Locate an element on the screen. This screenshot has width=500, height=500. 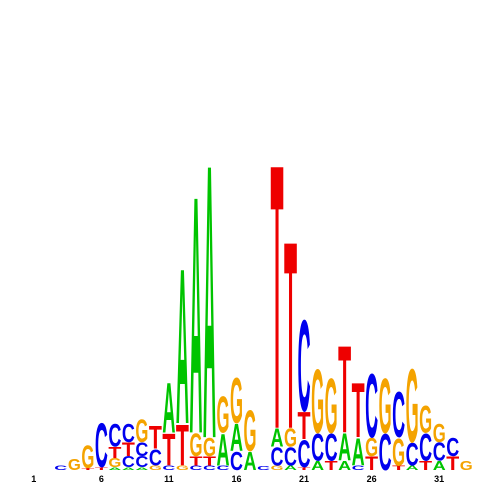
x-tick-label: 6 is located at coordinates (101, 479).